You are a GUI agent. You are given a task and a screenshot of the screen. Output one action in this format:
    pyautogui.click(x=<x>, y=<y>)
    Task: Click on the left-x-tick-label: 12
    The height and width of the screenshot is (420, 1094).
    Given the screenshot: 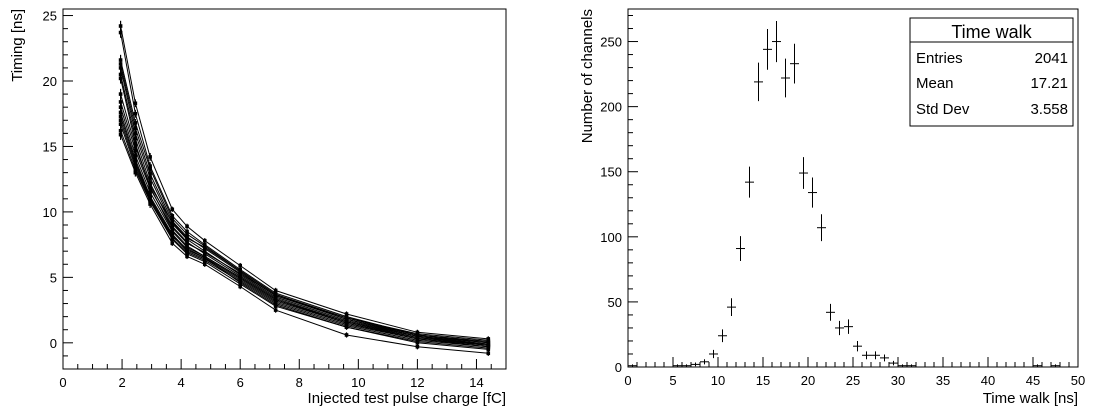 What is the action you would take?
    pyautogui.click(x=417, y=382)
    